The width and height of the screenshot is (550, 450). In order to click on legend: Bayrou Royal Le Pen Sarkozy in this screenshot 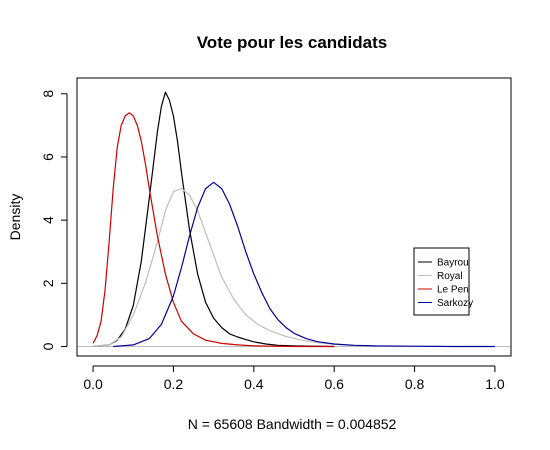, I will do `click(443, 281)`.